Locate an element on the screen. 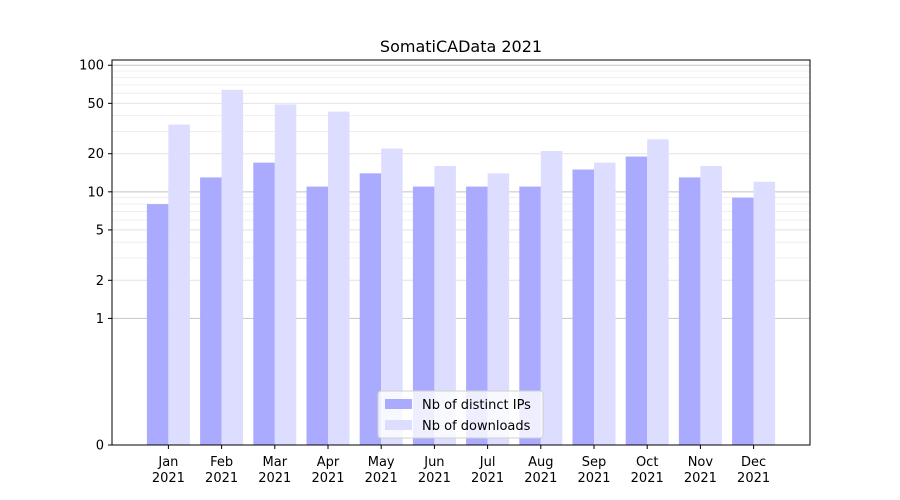 The height and width of the screenshot is (500, 900). x-tick-label: Jun 2021 is located at coordinates (434, 470).